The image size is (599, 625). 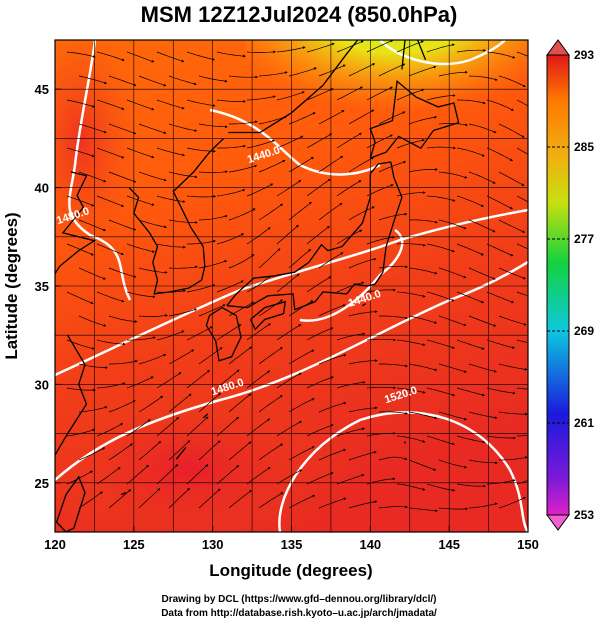 I want to click on y-tick-label: 35, so click(x=42, y=286).